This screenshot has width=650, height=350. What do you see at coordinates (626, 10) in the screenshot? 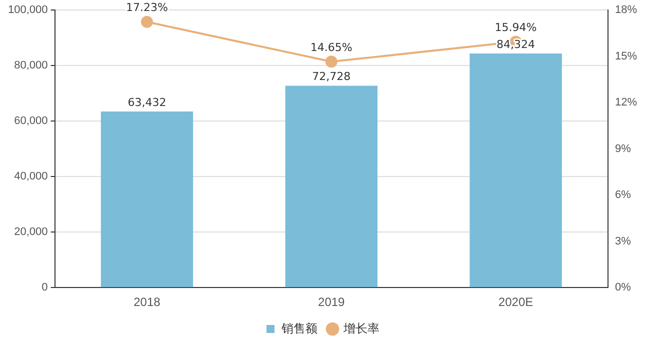
I see `y2-tick-label: 18%` at bounding box center [626, 10].